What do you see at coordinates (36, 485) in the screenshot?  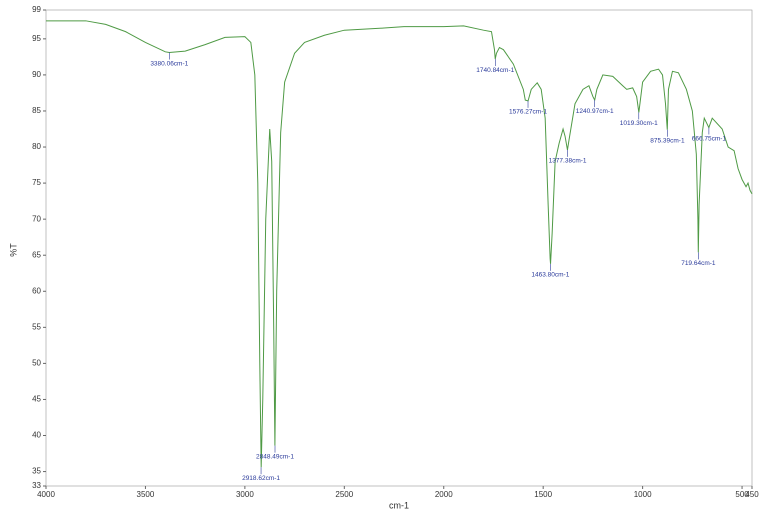 I see `y-tick-label: 33` at bounding box center [36, 485].